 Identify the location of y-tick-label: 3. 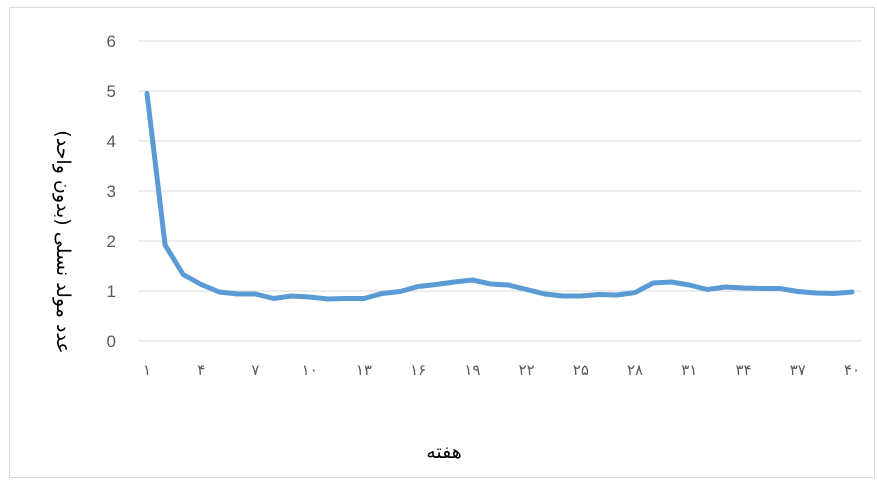
(111, 191).